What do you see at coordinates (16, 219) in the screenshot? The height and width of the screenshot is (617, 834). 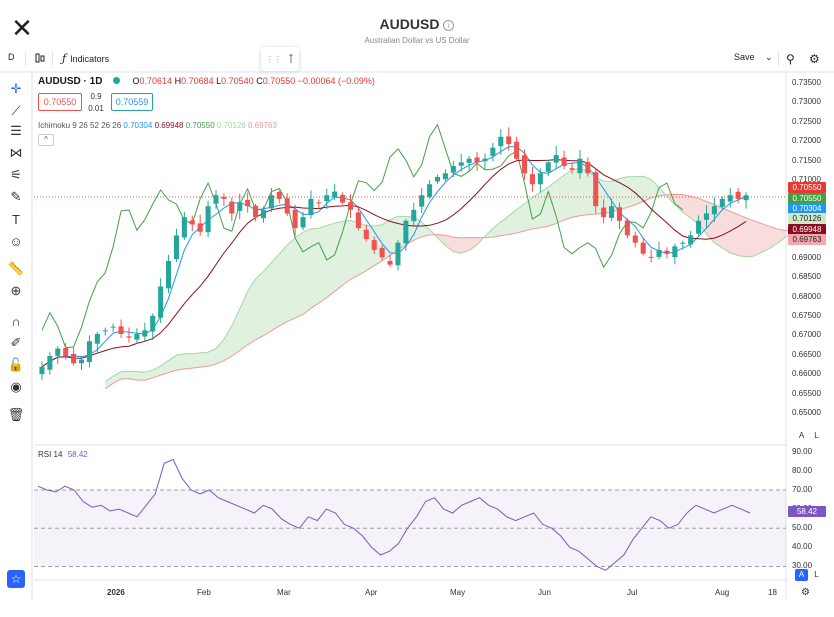 I see `text-icon: T` at bounding box center [16, 219].